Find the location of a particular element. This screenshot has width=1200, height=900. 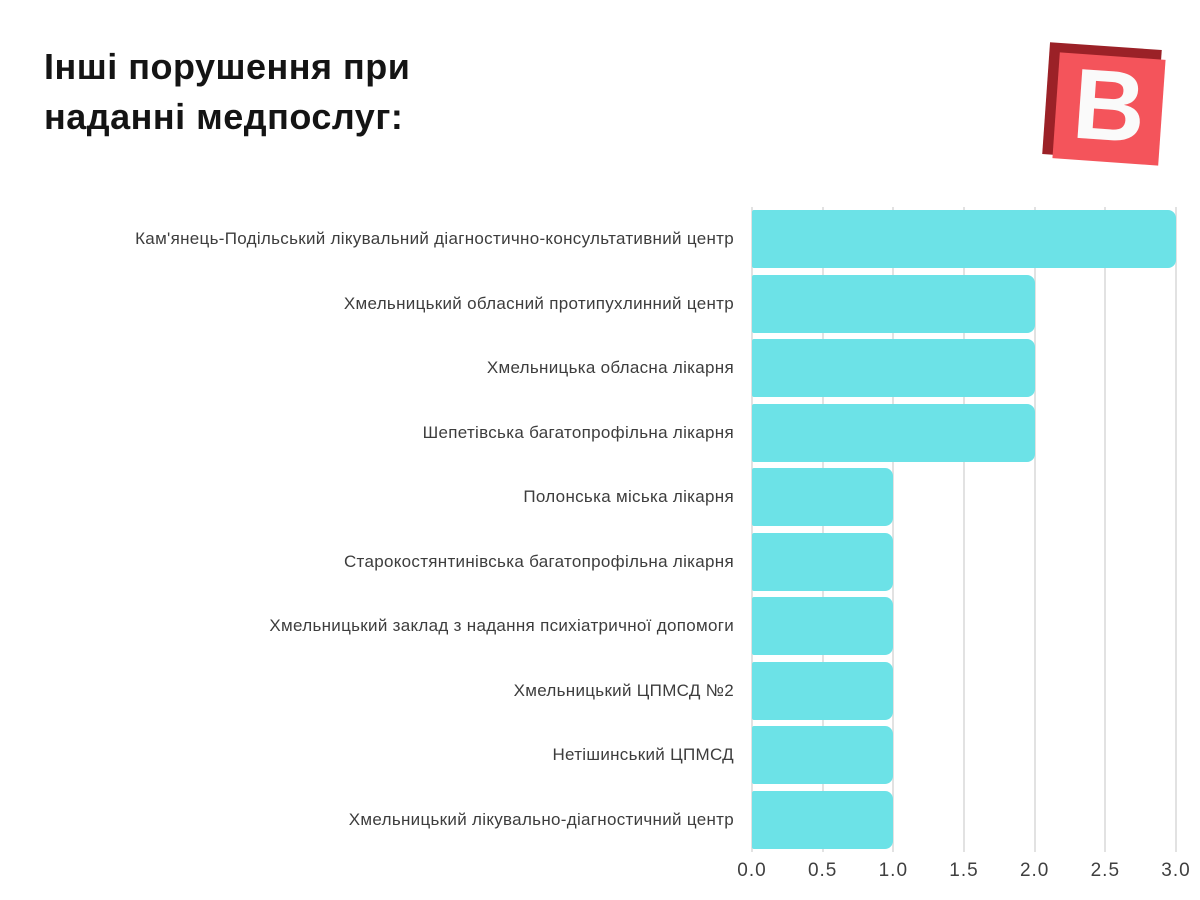

category-label: Шепетівська багатопрофільна лікарня is located at coordinates (578, 432).